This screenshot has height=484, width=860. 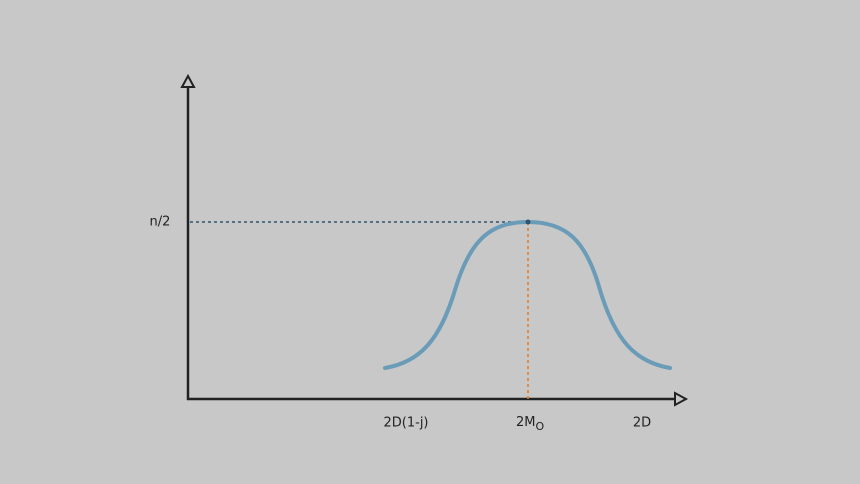 What do you see at coordinates (642, 423) in the screenshot?
I see `x-label: 2D` at bounding box center [642, 423].